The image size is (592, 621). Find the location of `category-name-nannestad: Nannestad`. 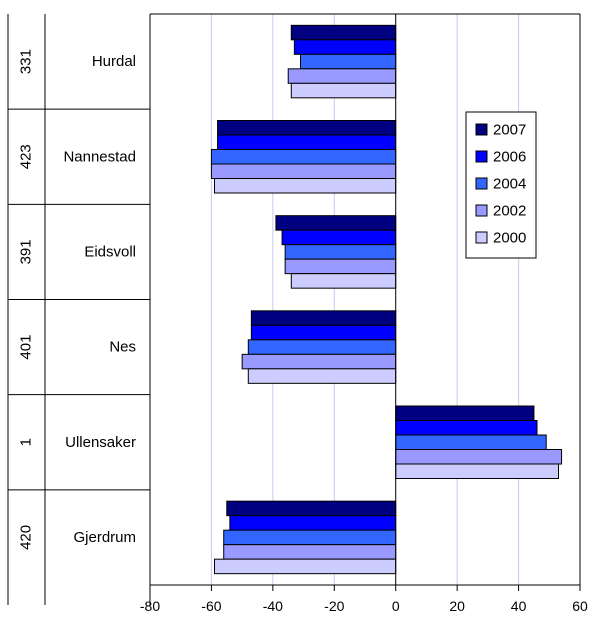

category-name-nannestad: Nannestad is located at coordinates (99, 156).